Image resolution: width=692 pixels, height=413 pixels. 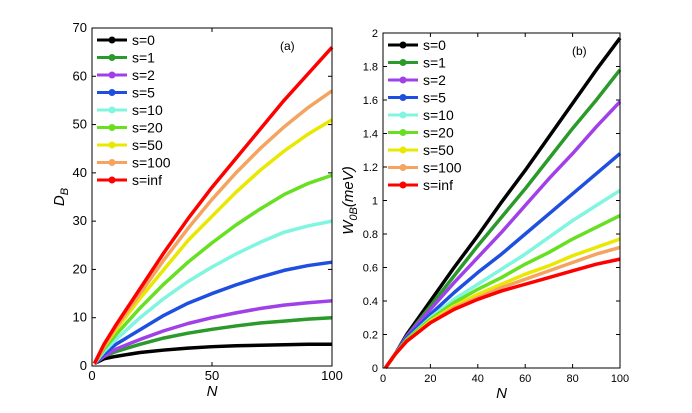 I want to click on y-tick-label: 1, so click(x=375, y=202).